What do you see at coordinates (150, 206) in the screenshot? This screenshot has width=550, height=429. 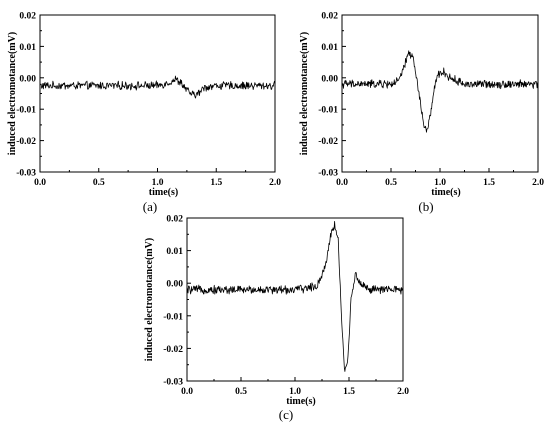 I see `panel-label: (a)` at bounding box center [150, 206].